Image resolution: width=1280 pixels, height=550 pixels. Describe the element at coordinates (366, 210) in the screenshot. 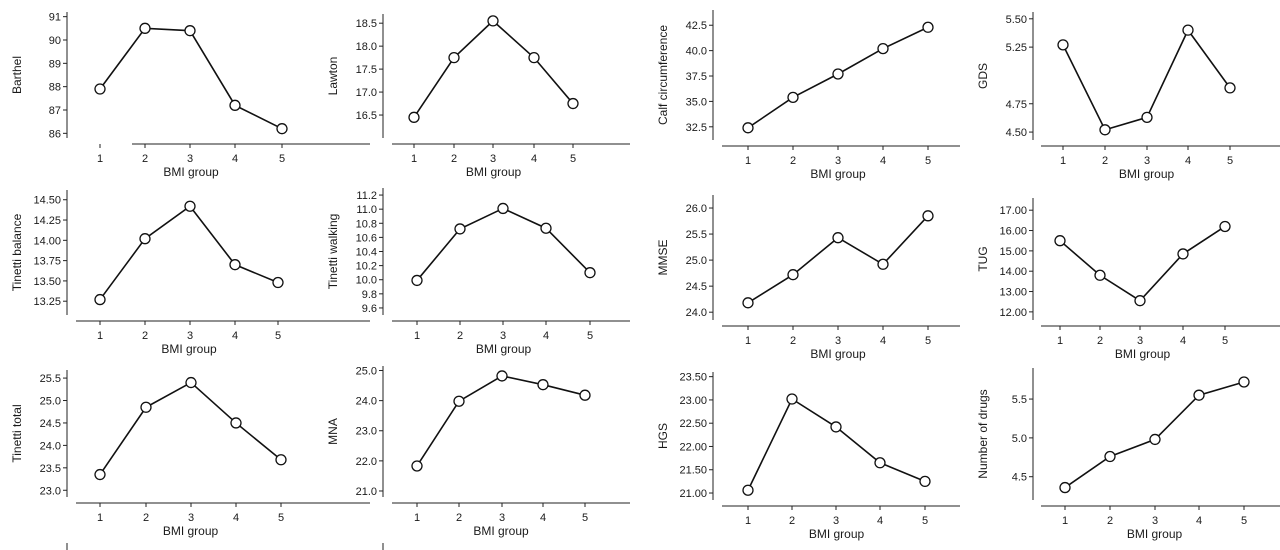

I see `y-tick-label: 11.0` at that location.